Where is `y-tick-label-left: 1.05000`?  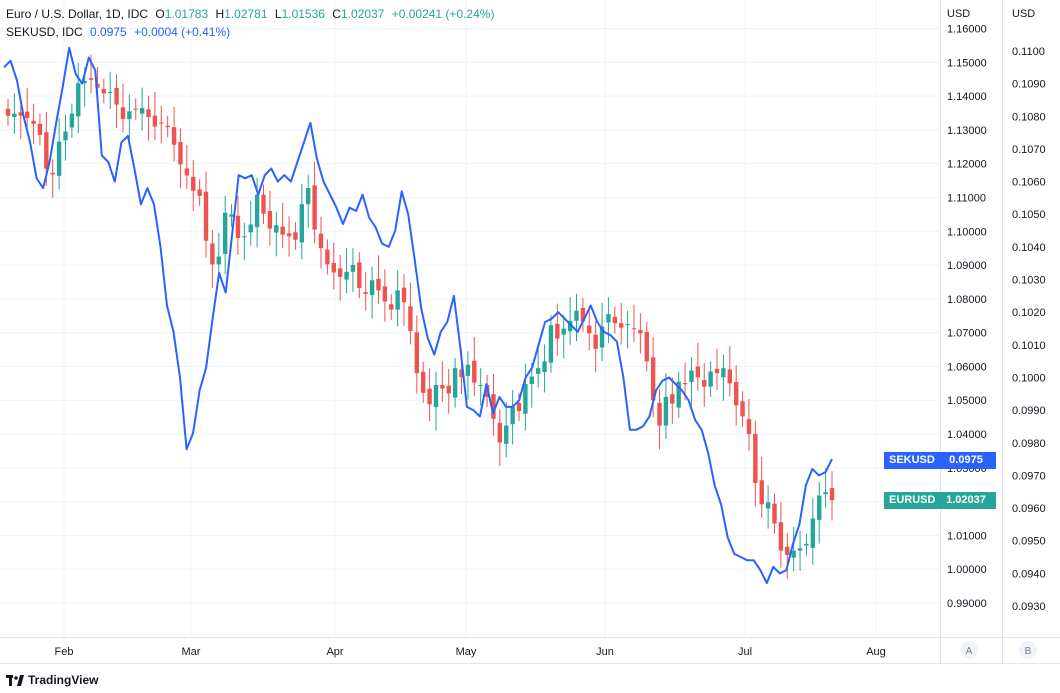
y-tick-label-left: 1.05000 is located at coordinates (967, 401).